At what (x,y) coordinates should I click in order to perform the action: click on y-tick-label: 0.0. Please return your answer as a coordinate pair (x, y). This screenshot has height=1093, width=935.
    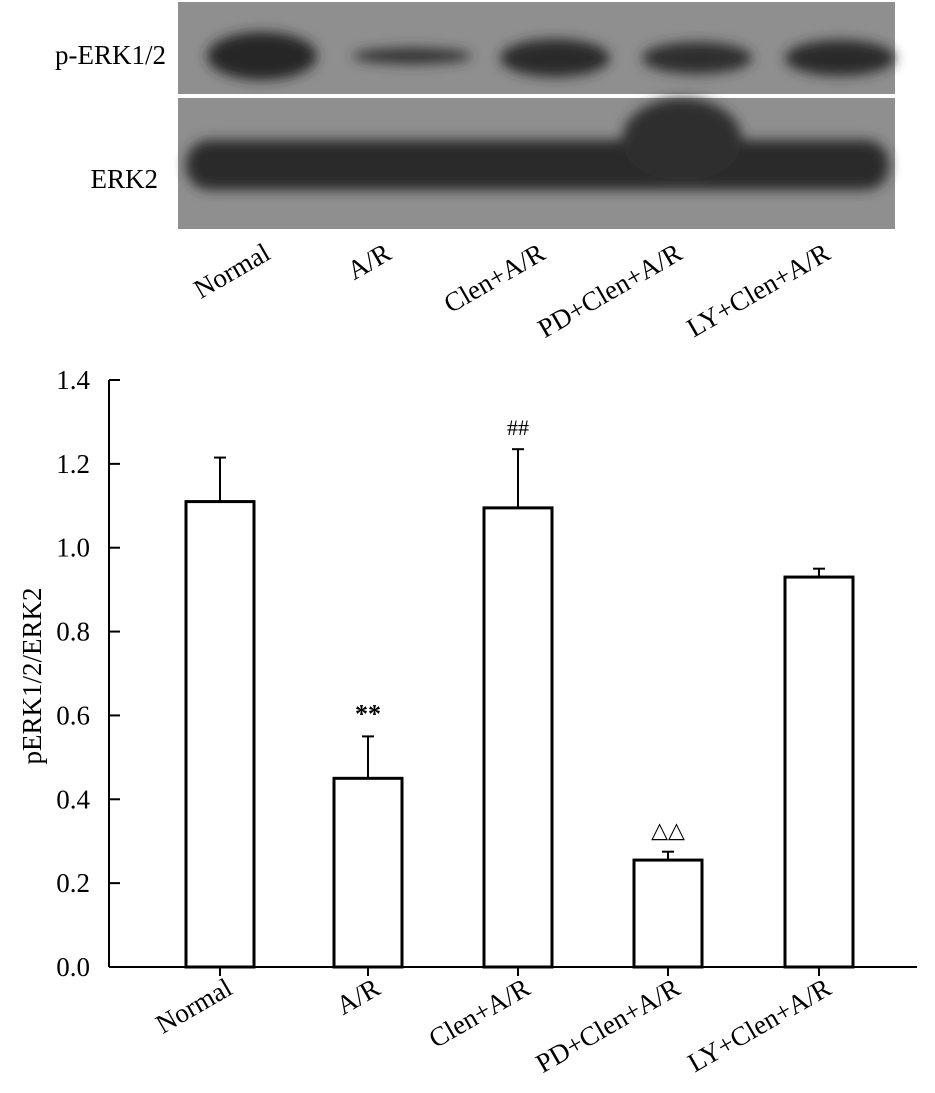
    Looking at the image, I should click on (73, 967).